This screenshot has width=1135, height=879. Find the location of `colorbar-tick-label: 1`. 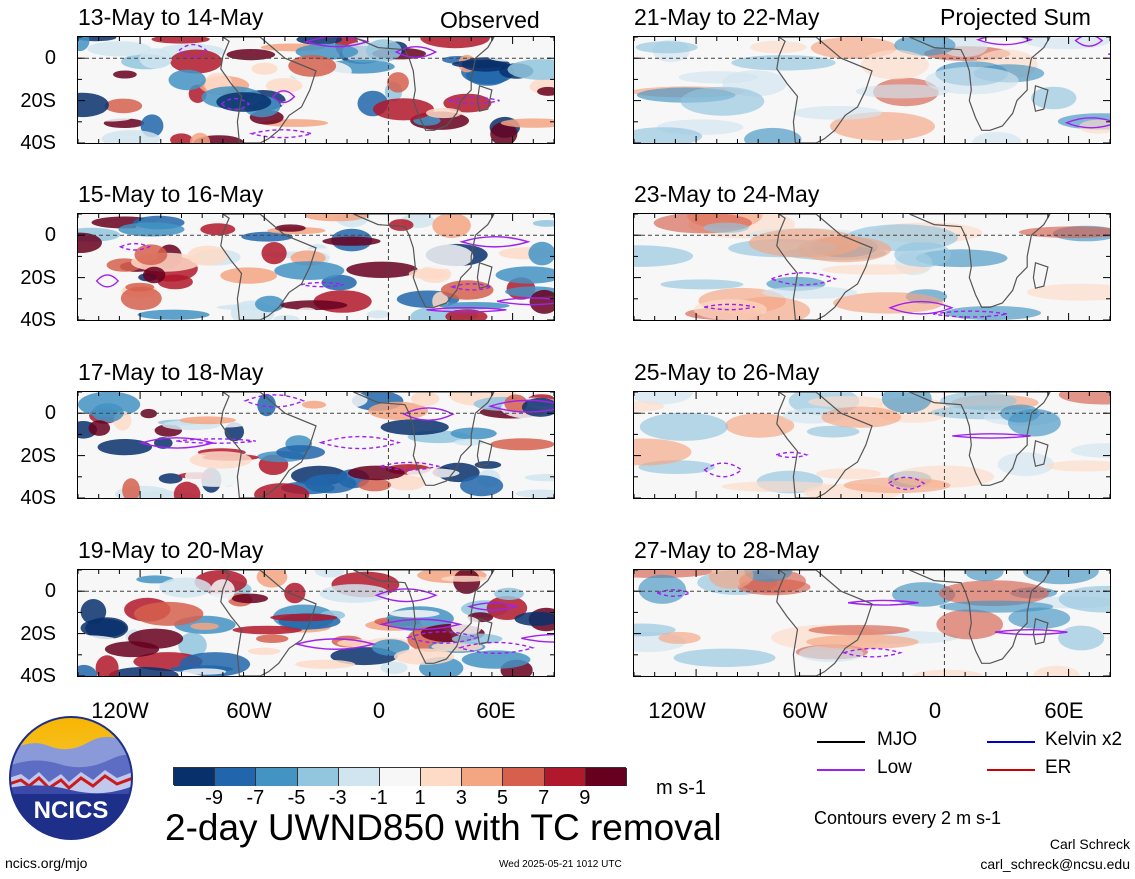

colorbar-tick-label: 1 is located at coordinates (420, 798).